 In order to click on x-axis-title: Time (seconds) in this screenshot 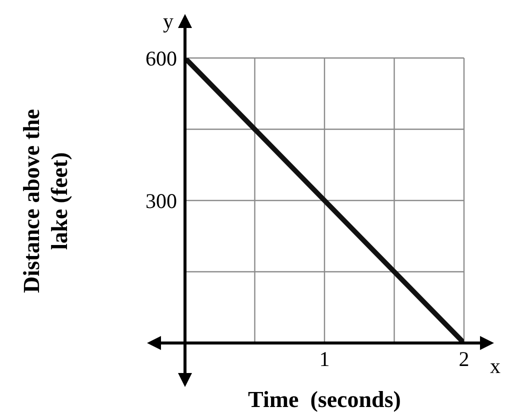, I will do `click(324, 400)`.